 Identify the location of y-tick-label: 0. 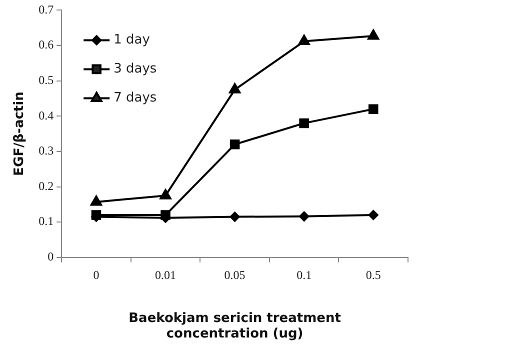
(51, 257).